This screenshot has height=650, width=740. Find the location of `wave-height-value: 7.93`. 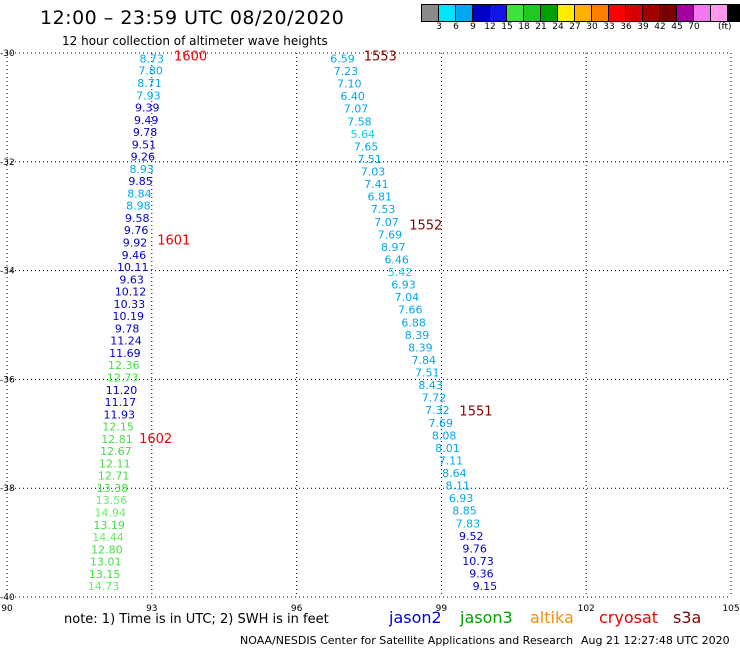

wave-height-value: 7.93 is located at coordinates (148, 95).